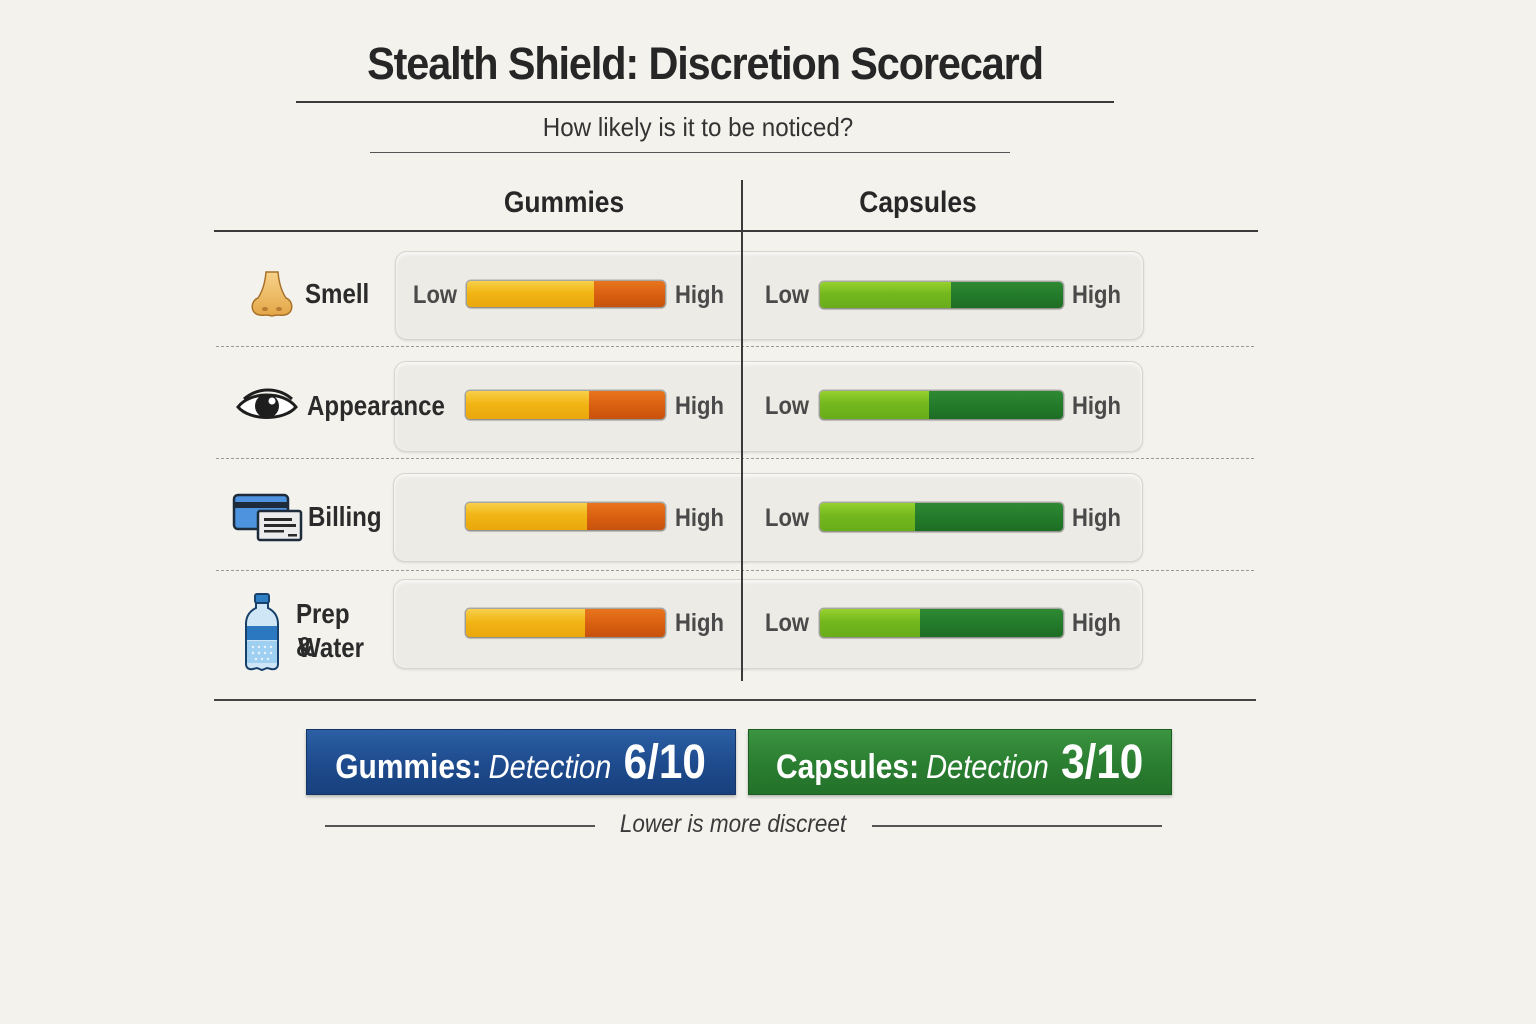 This screenshot has width=1536, height=1024. I want to click on category-label-appearance: Appearance, so click(376, 405).